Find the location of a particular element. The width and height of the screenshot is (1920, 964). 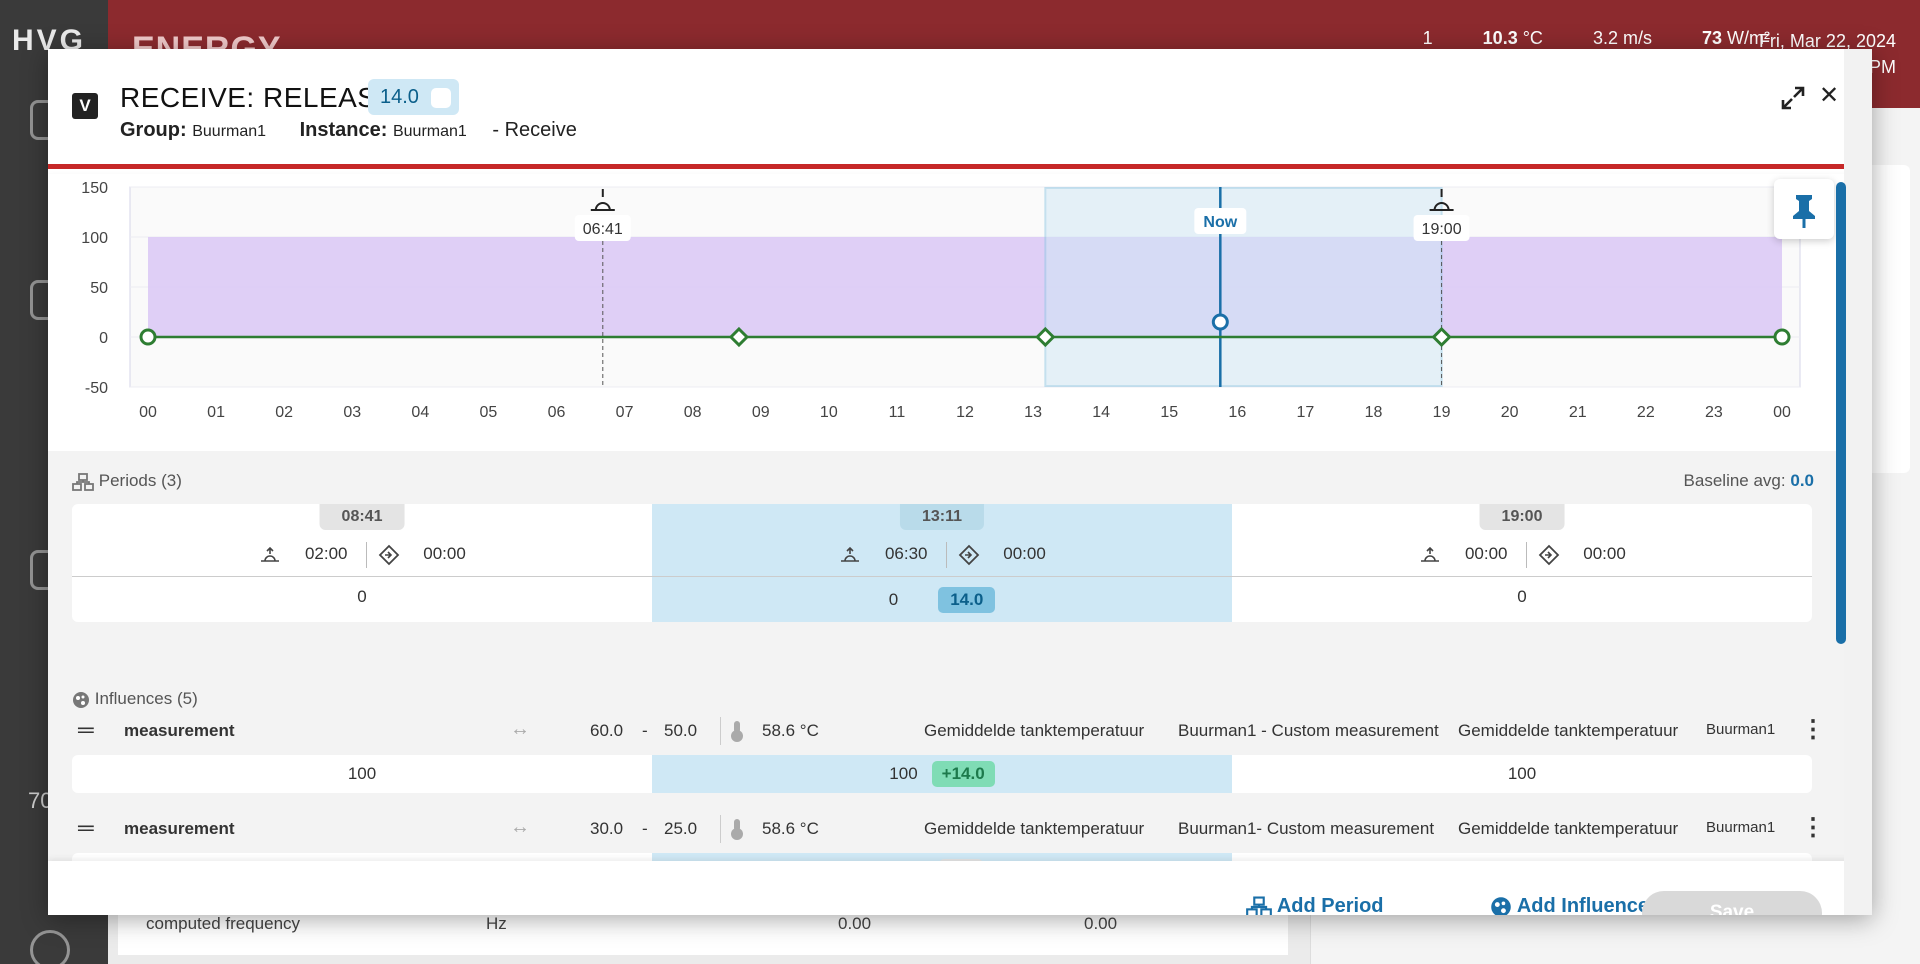

ramp-up-value: 06:30 is located at coordinates (906, 554).